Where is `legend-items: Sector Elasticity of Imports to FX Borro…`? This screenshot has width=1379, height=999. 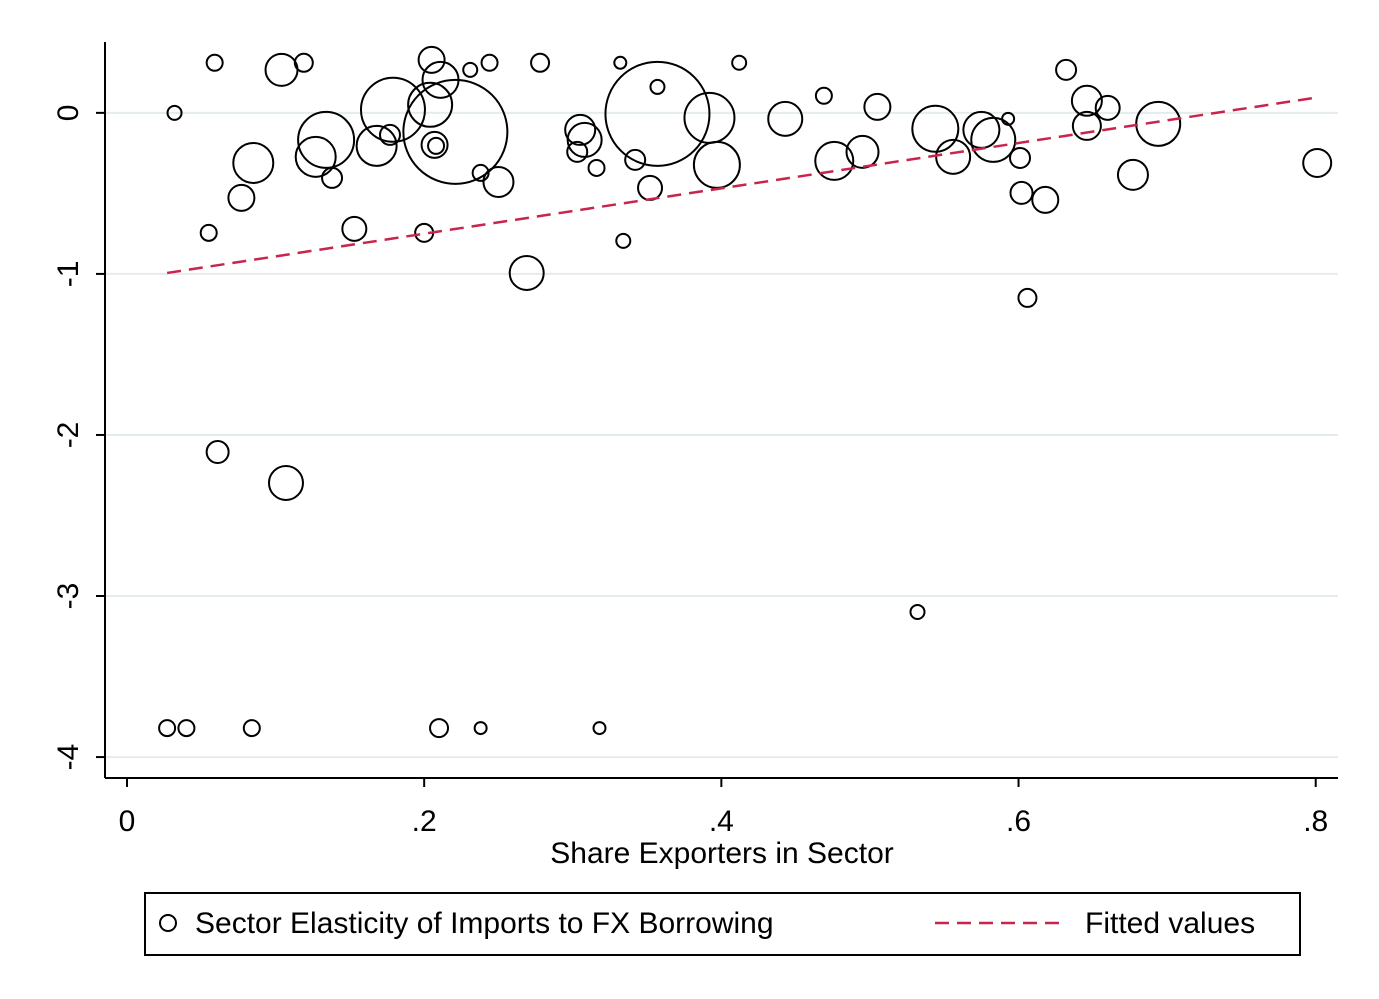
legend-items: Sector Elasticity of Imports to FX Borro… is located at coordinates (707, 923).